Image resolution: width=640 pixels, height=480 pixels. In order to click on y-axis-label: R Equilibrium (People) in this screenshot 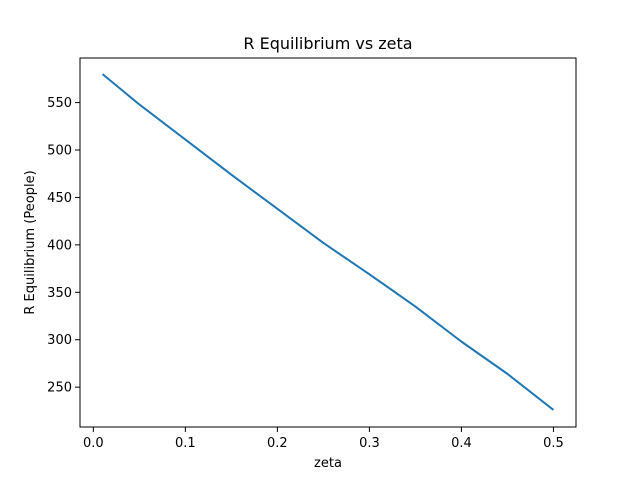, I will do `click(30, 242)`.